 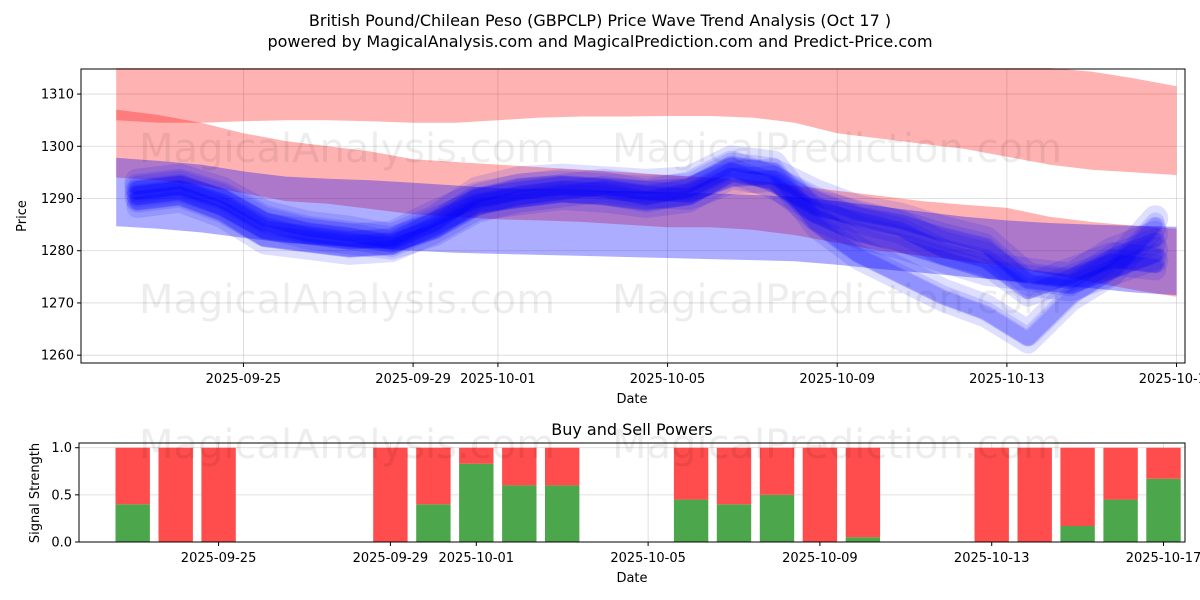 What do you see at coordinates (391, 558) in the screenshot?
I see `signal-x-tick-label: 2025-09-29` at bounding box center [391, 558].